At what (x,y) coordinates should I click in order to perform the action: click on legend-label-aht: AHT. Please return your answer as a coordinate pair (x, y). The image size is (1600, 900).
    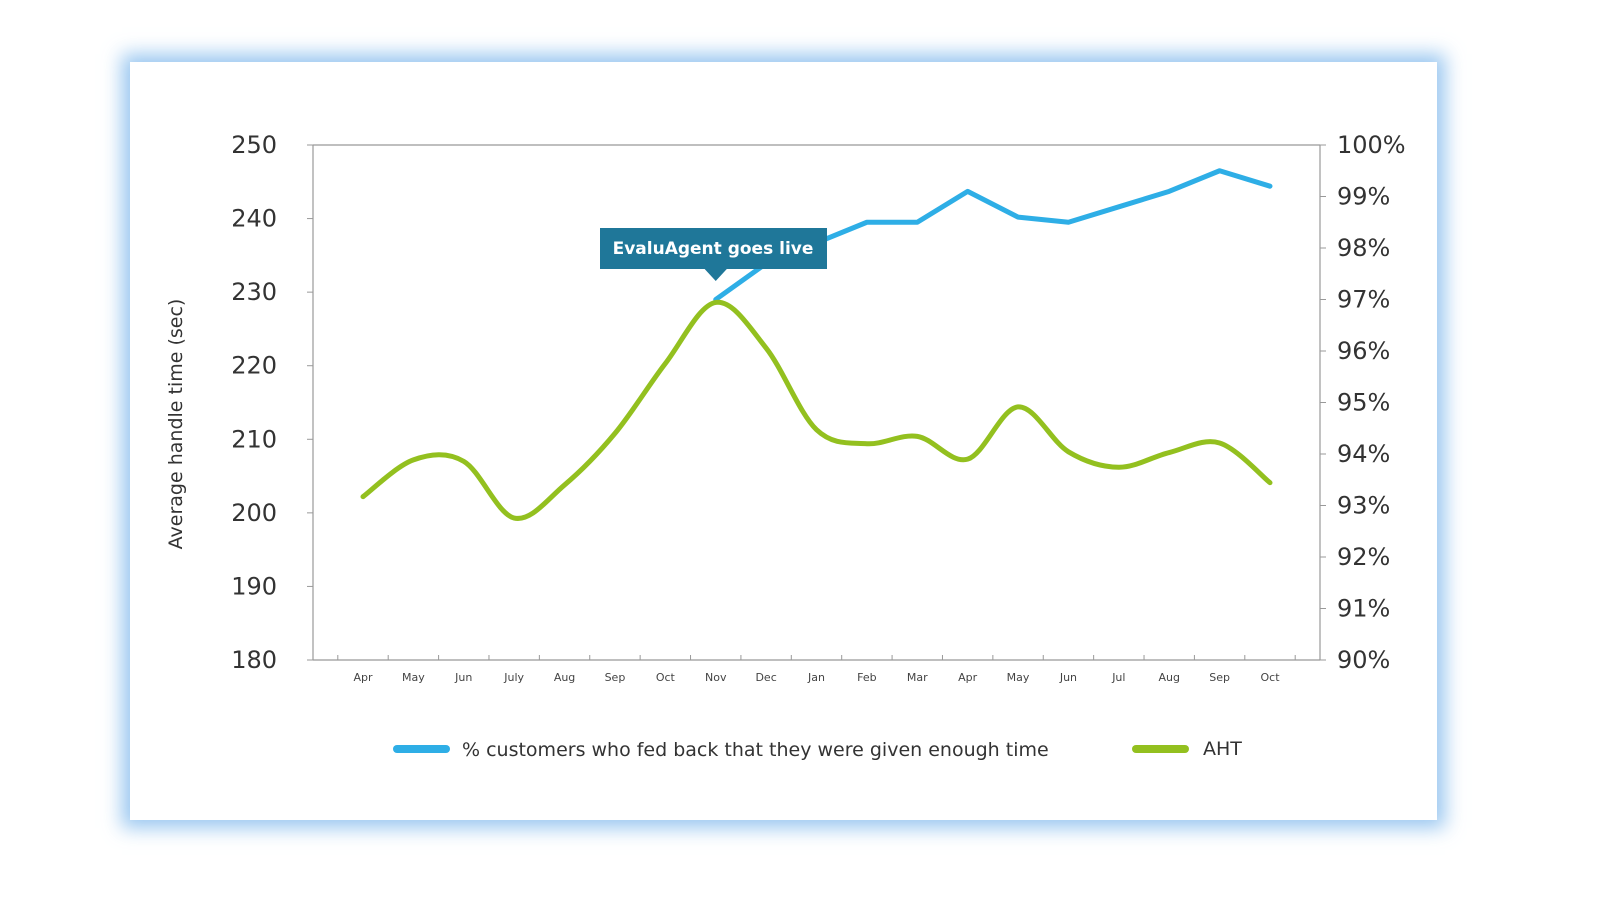
    Looking at the image, I should click on (1222, 749).